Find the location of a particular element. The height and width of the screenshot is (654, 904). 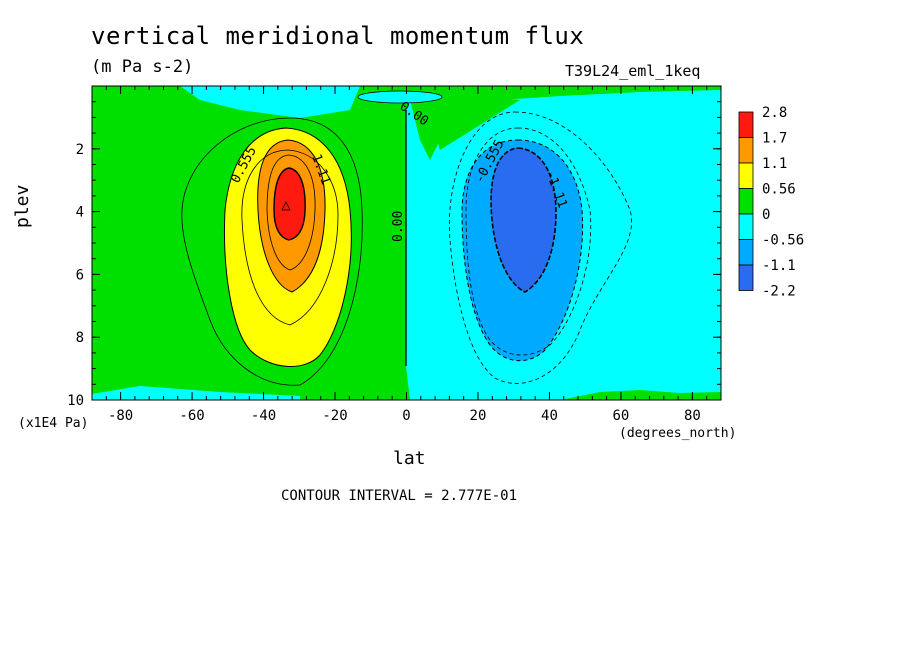

colorbar-label: -1.1 is located at coordinates (779, 266).